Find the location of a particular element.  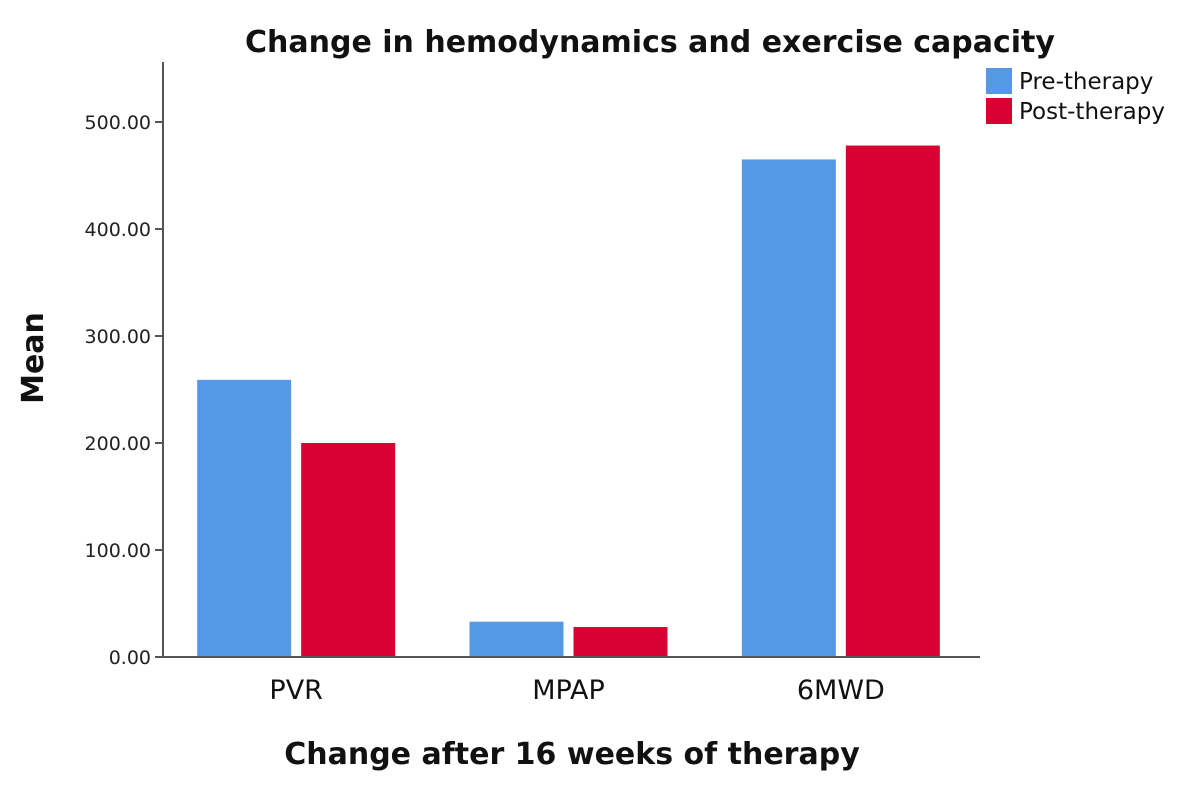

y-tick-label: 500.00 is located at coordinates (118, 123).